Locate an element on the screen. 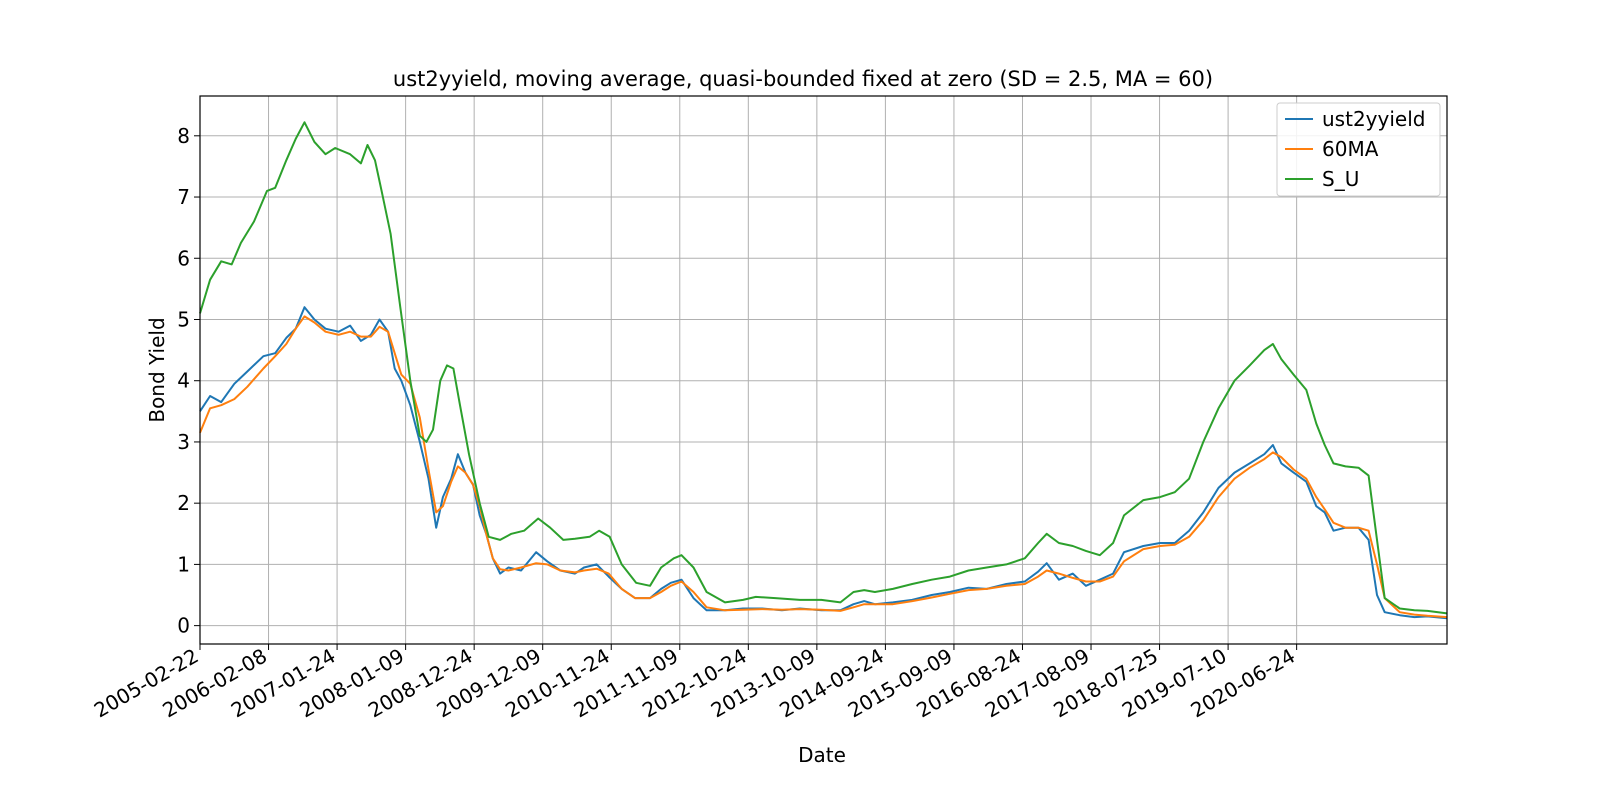  legend-label: 60MA is located at coordinates (1350, 149).